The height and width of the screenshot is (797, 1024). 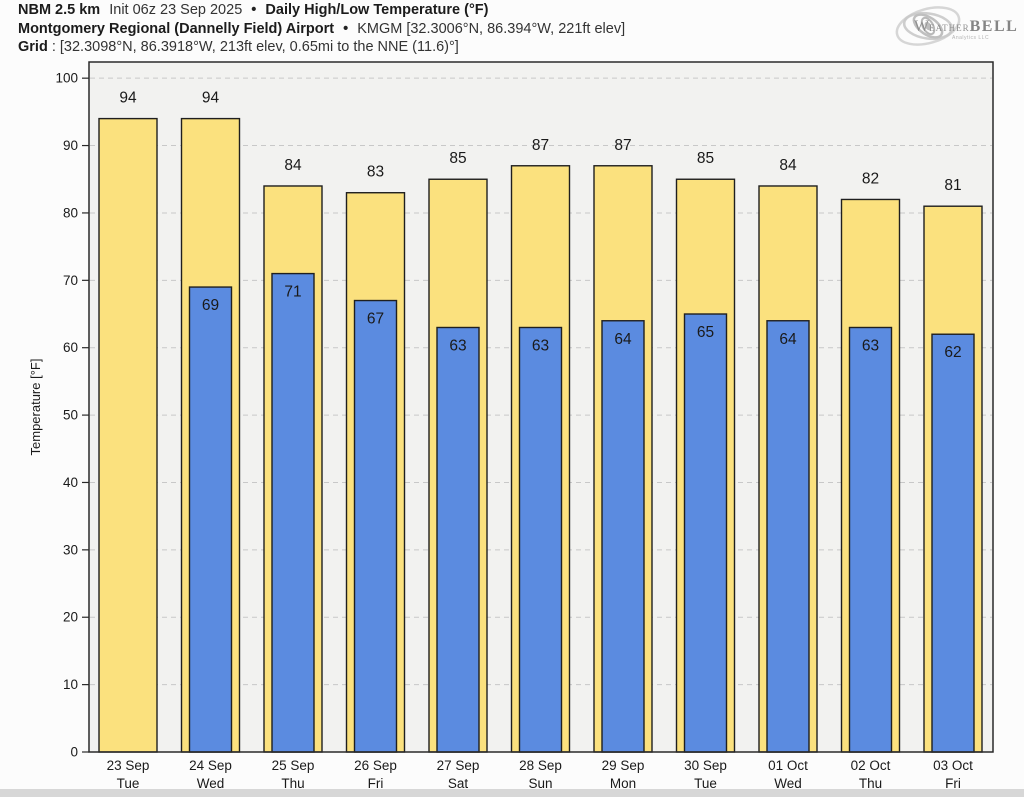 I want to click on bottom-strip, so click(x=512, y=793).